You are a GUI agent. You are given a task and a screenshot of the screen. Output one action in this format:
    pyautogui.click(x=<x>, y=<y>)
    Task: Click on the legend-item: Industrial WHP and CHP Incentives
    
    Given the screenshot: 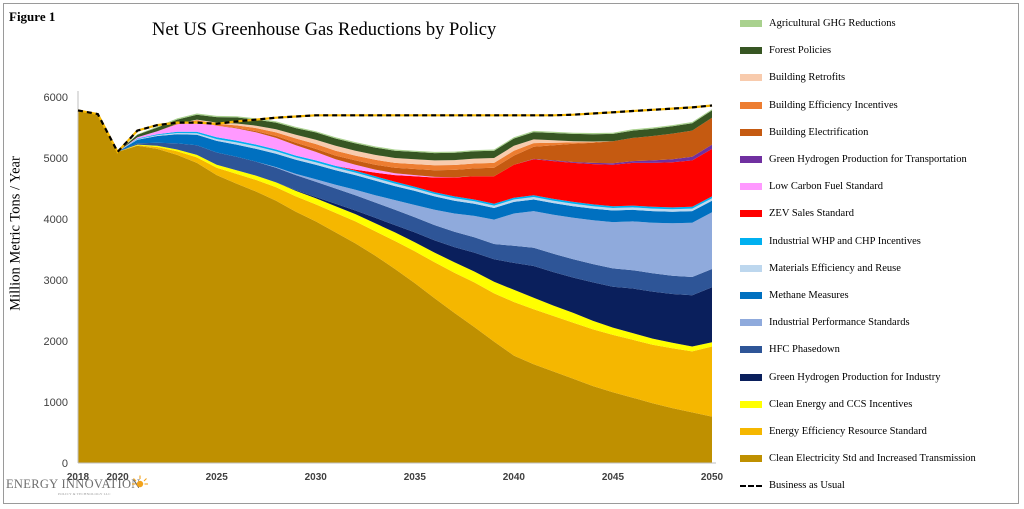 What is the action you would take?
    pyautogui.click(x=875, y=241)
    